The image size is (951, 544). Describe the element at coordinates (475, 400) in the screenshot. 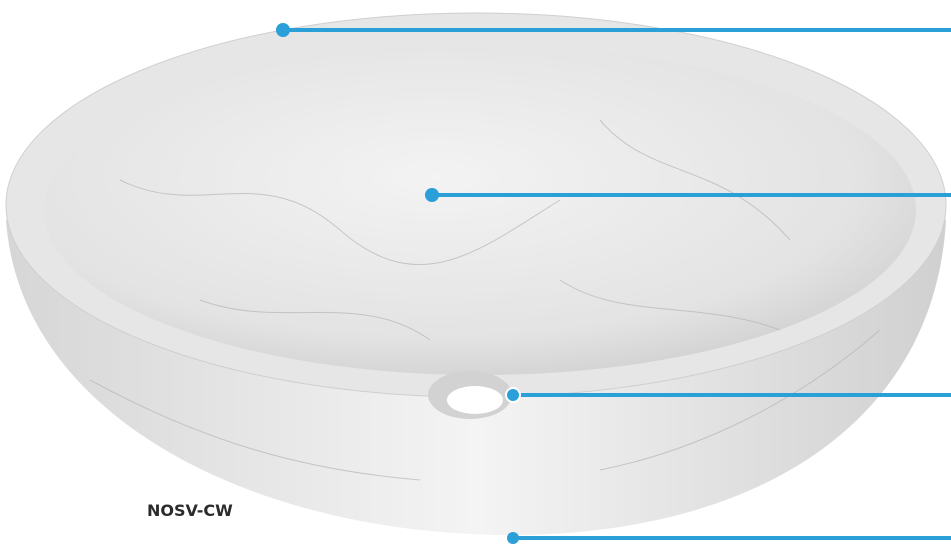

I see `drain-hole` at that location.